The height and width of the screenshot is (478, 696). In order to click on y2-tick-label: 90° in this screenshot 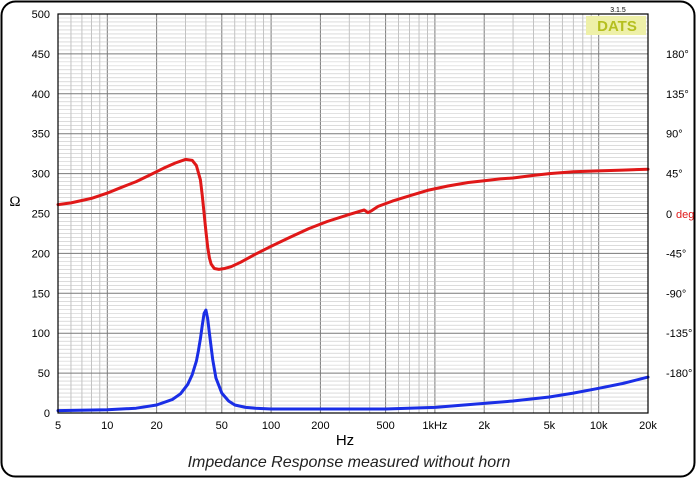, I will do `click(674, 135)`.